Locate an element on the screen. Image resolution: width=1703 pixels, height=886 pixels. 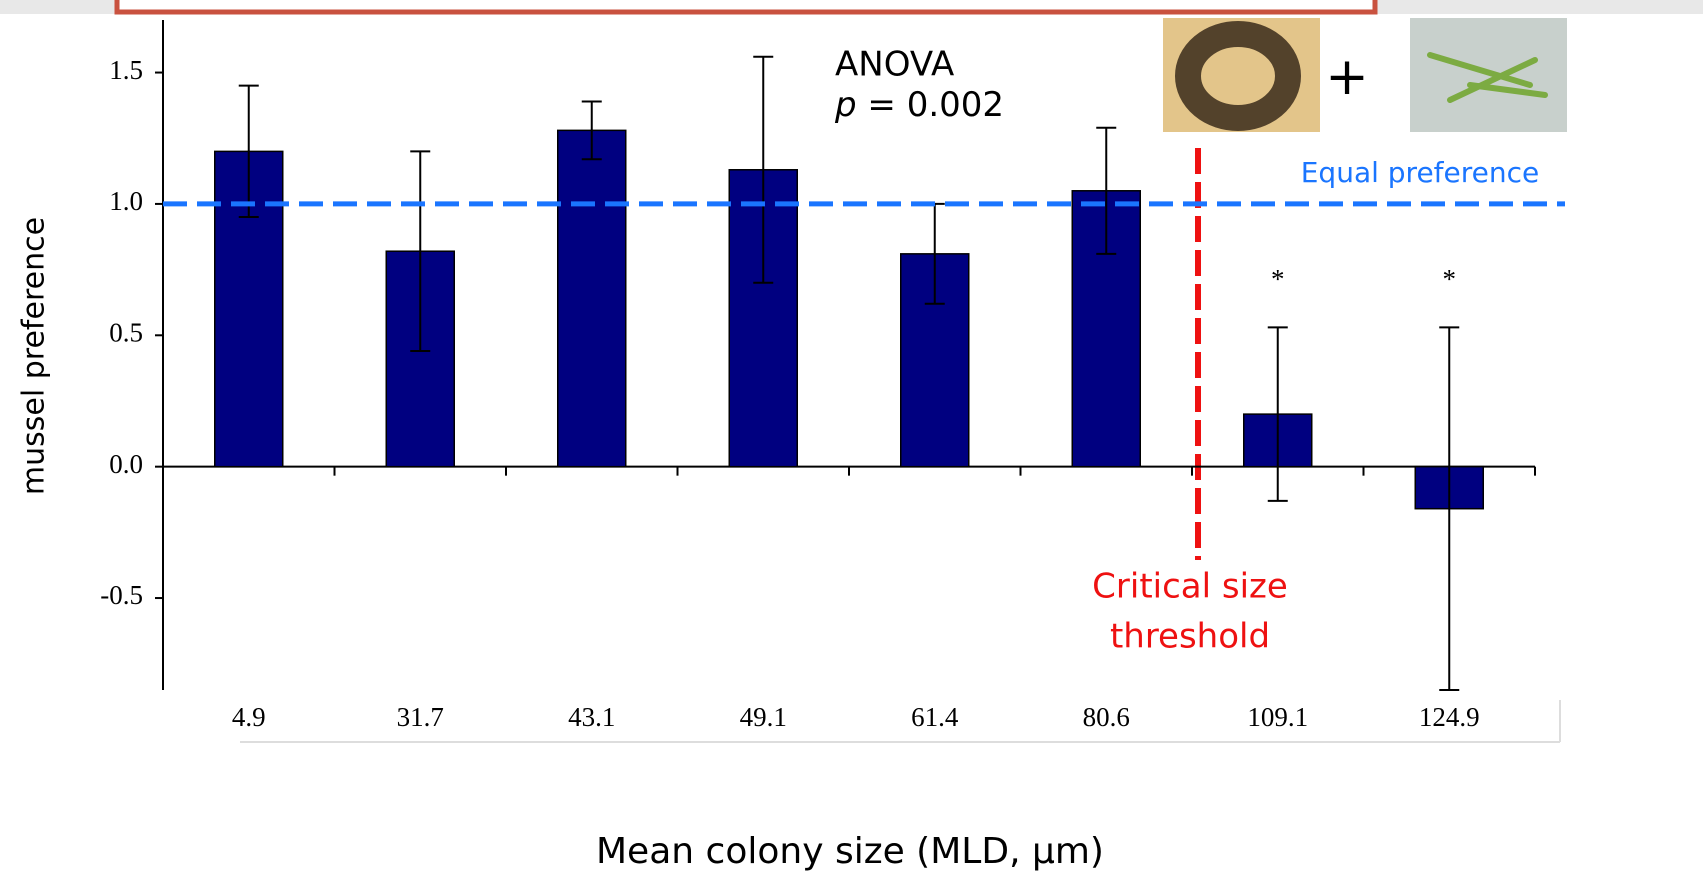
threshold-label: threshold is located at coordinates (1190, 637).